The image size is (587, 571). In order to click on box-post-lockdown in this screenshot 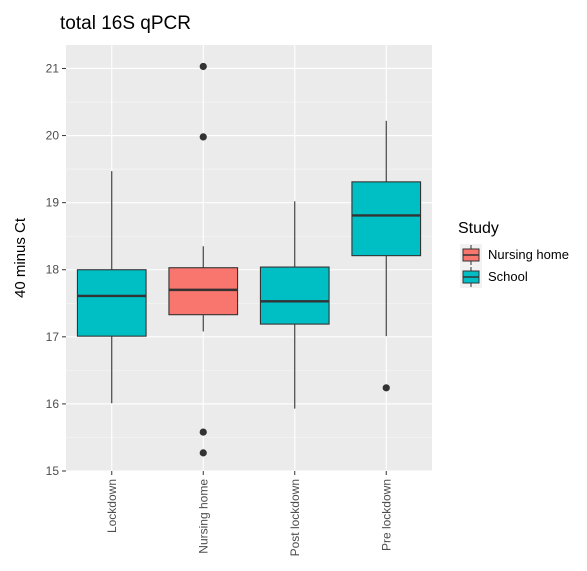, I will do `click(294, 305)`.